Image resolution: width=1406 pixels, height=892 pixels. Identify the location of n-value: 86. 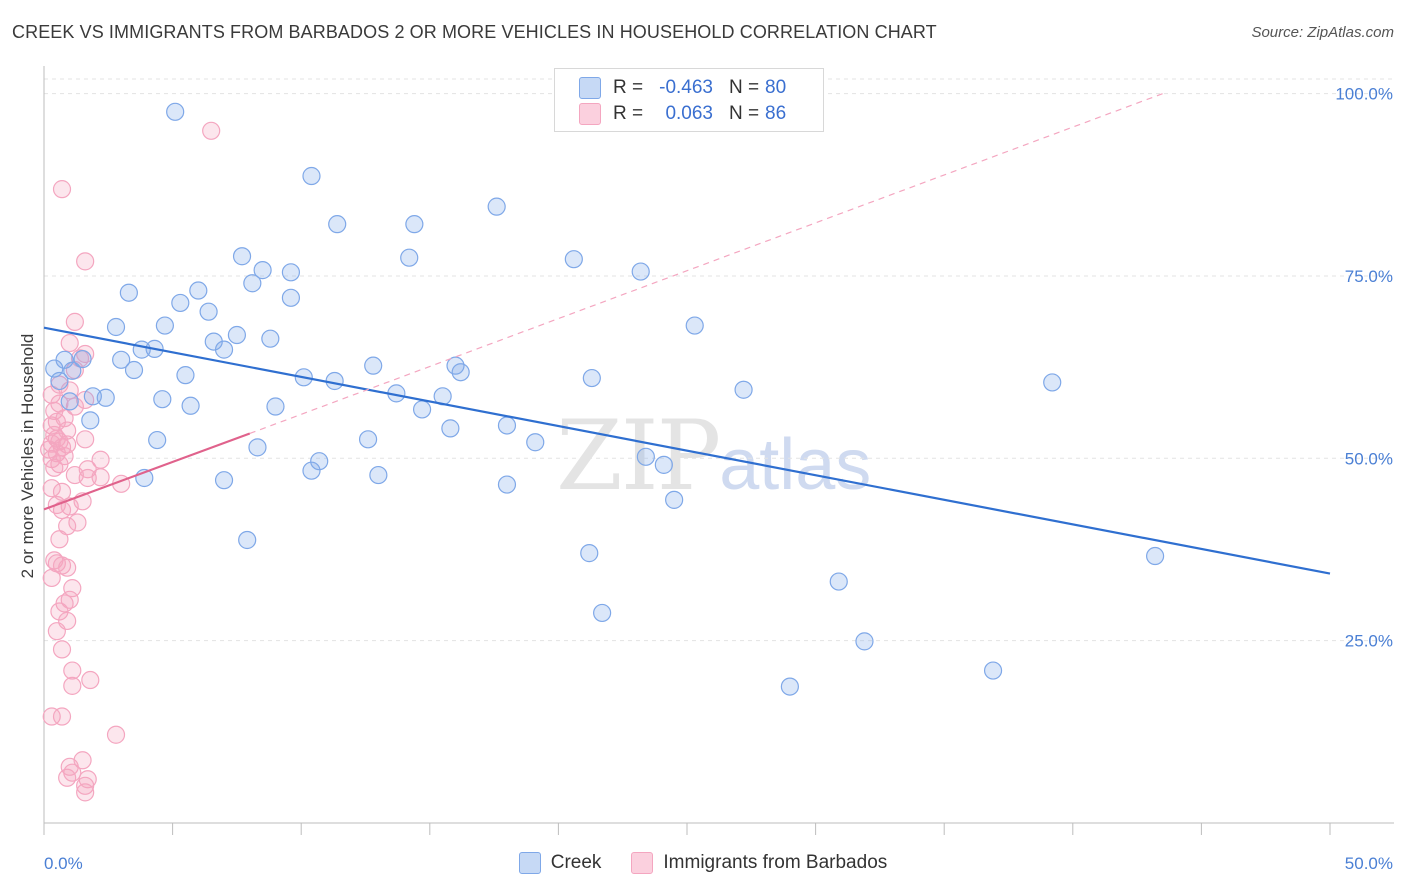
(776, 113).